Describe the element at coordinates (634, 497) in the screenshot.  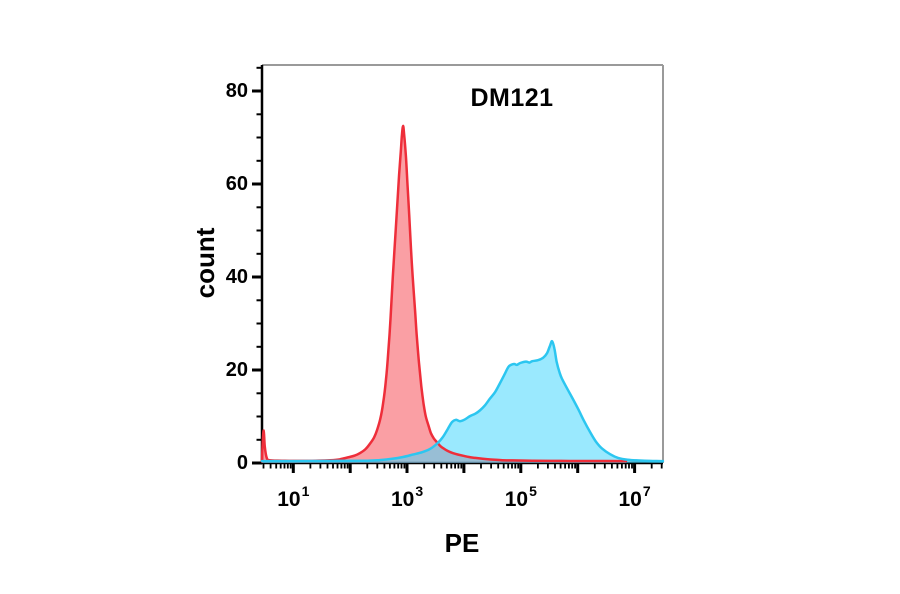
I see `x-tick-label-10e7: 10⁷` at that location.